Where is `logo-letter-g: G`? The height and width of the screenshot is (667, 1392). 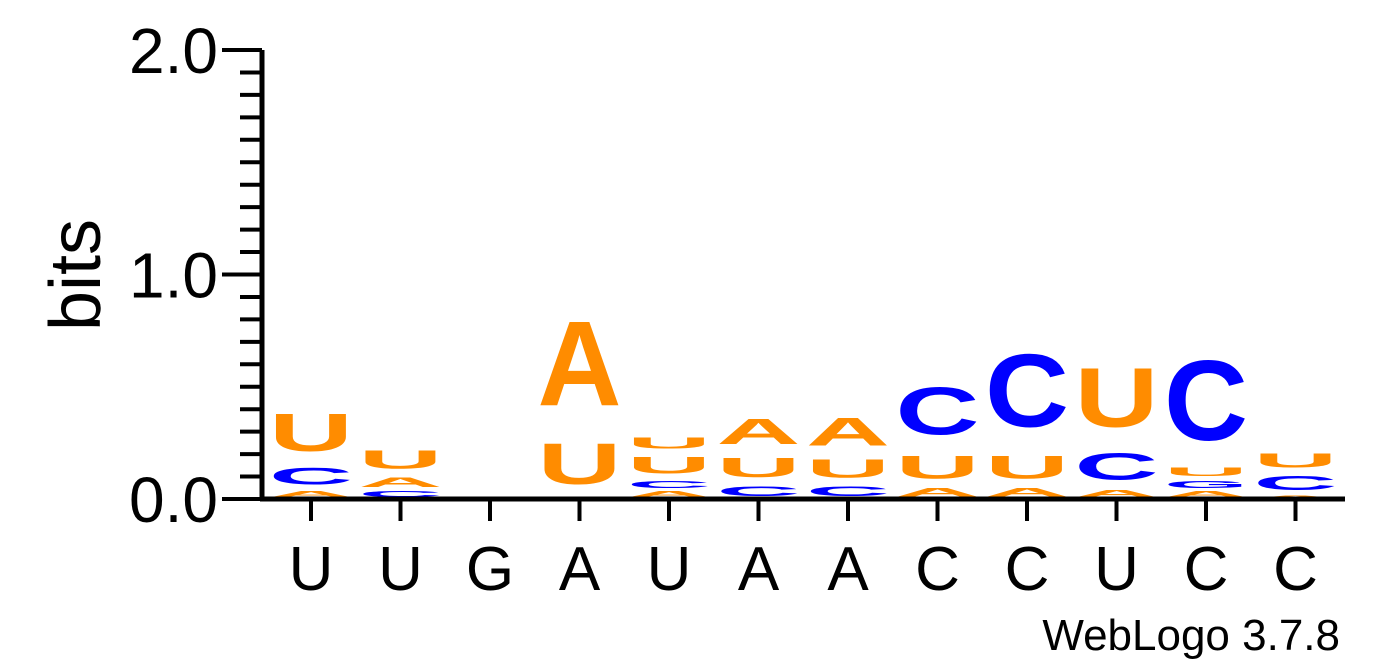
logo-letter-g: G is located at coordinates (1206, 484).